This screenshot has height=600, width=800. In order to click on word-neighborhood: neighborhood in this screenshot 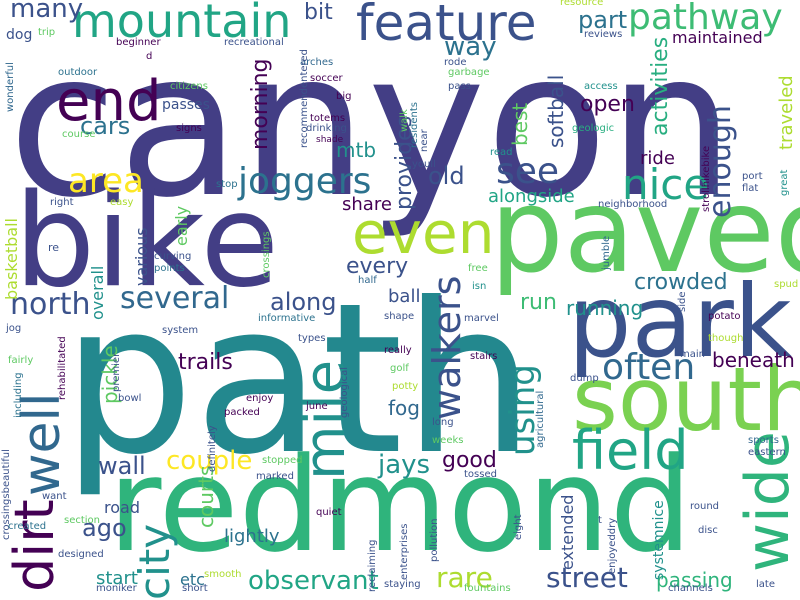, I will do `click(633, 204)`.